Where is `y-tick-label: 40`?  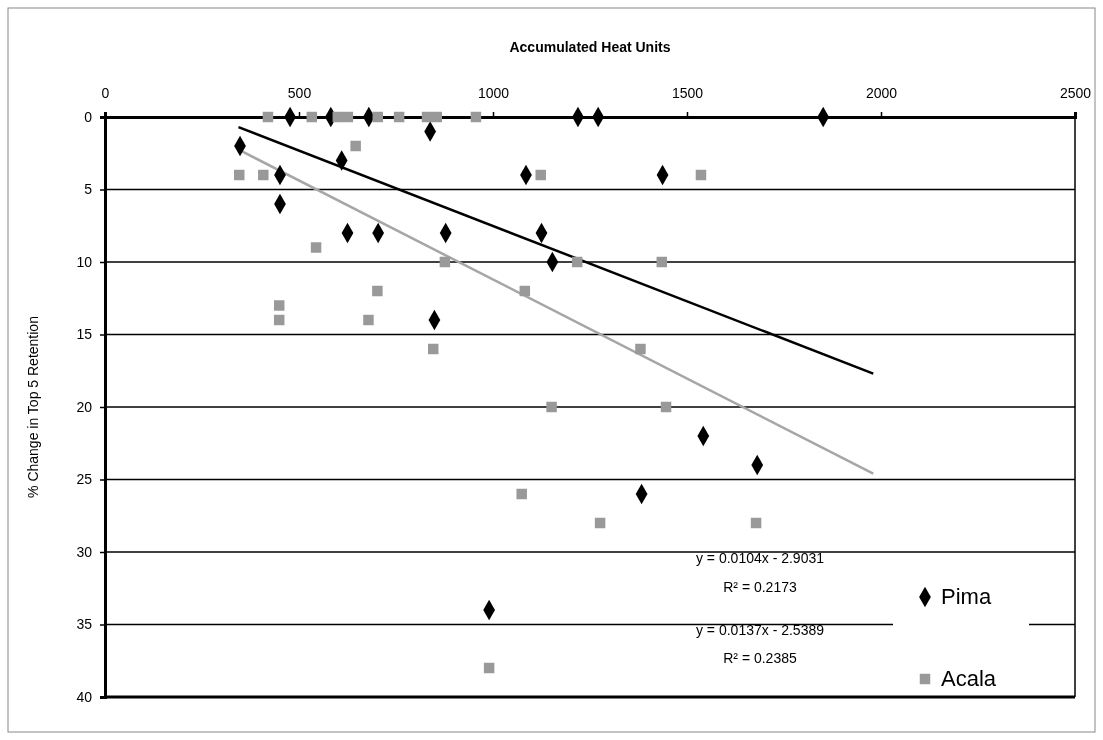 y-tick-label: 40 is located at coordinates (84, 696).